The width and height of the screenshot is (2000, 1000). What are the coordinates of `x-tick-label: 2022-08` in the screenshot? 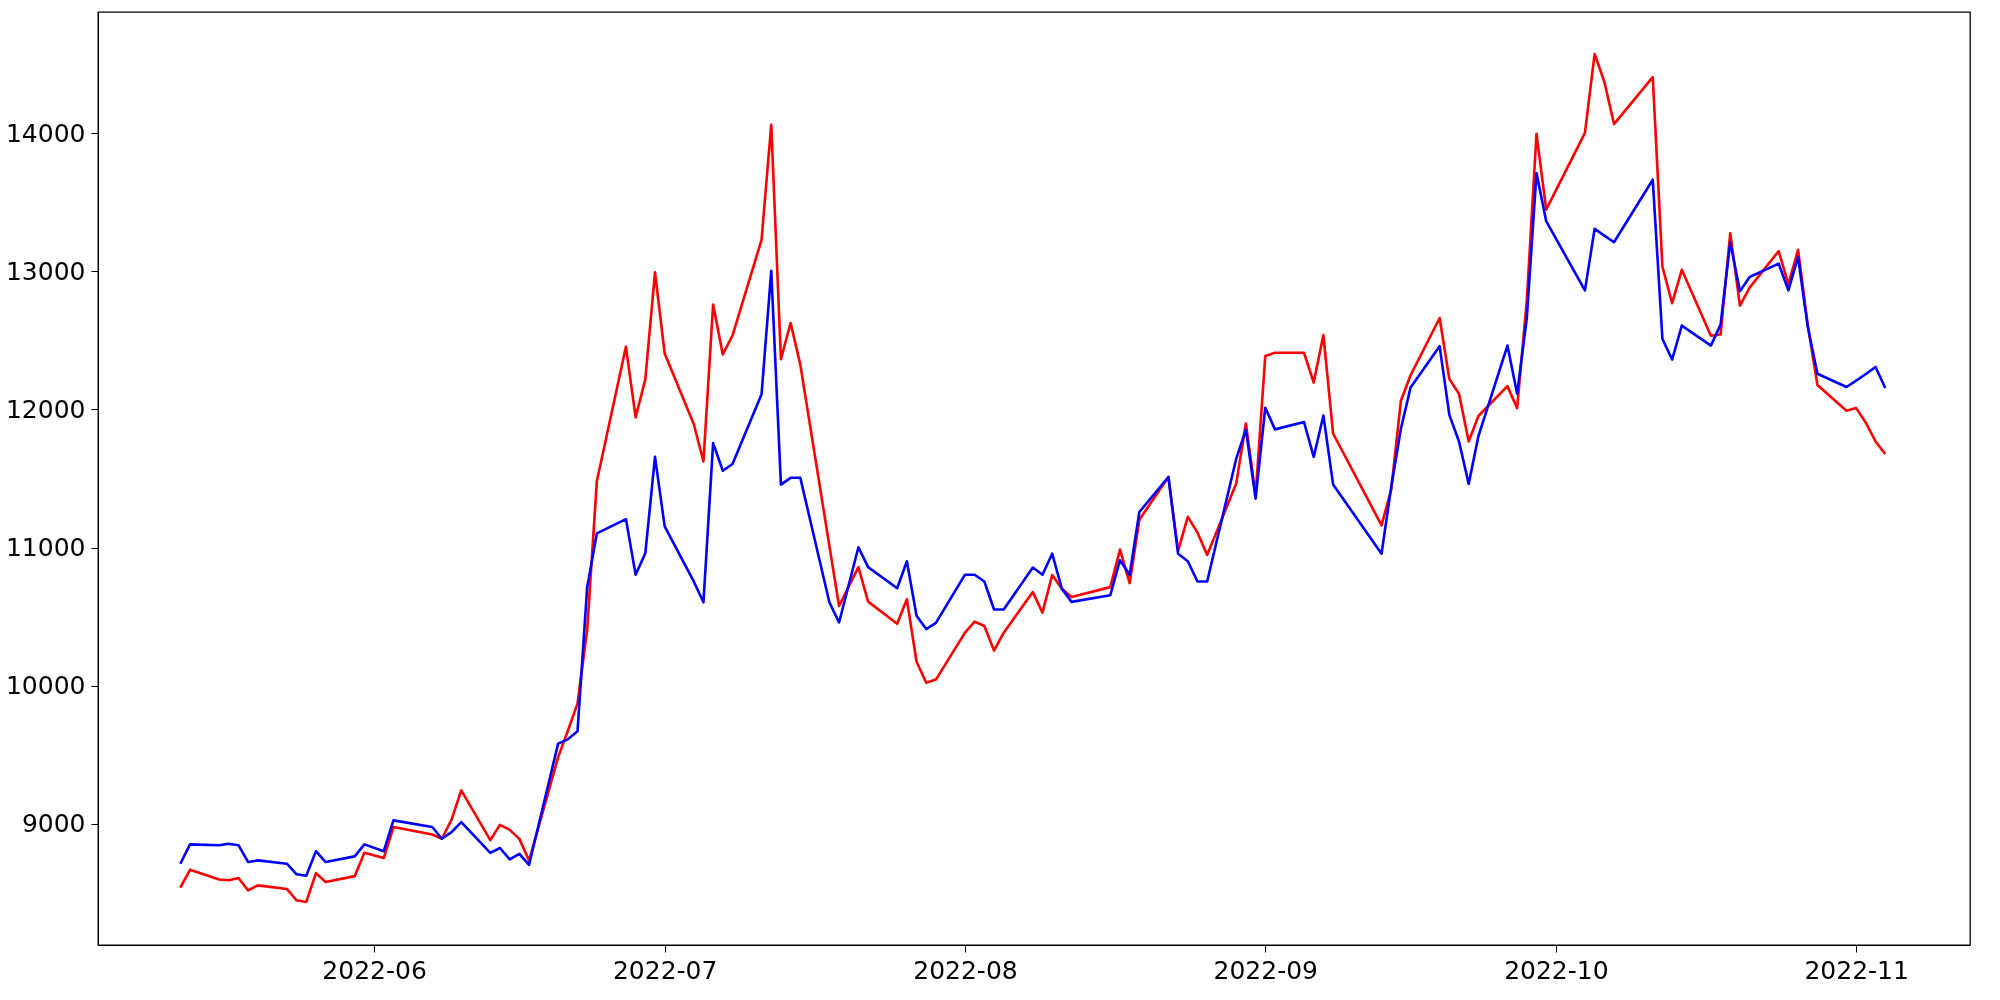 It's located at (965, 970).